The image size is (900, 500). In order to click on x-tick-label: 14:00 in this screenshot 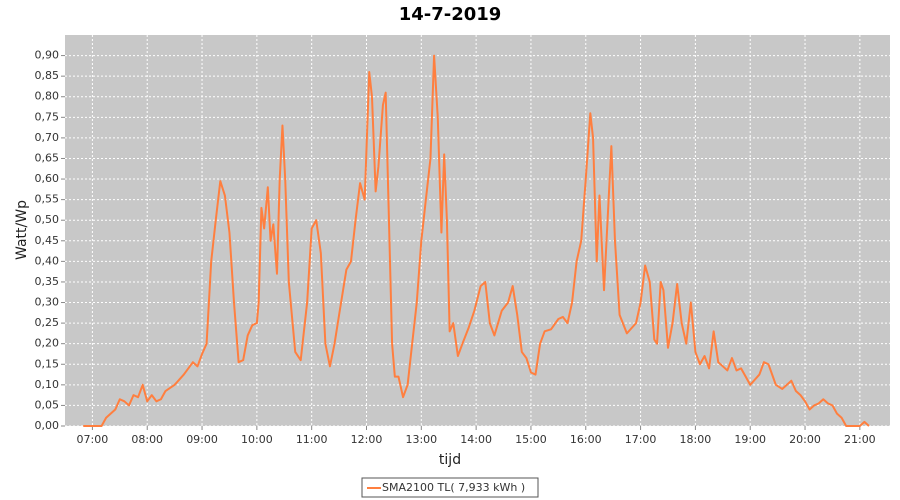, I will do `click(476, 439)`.